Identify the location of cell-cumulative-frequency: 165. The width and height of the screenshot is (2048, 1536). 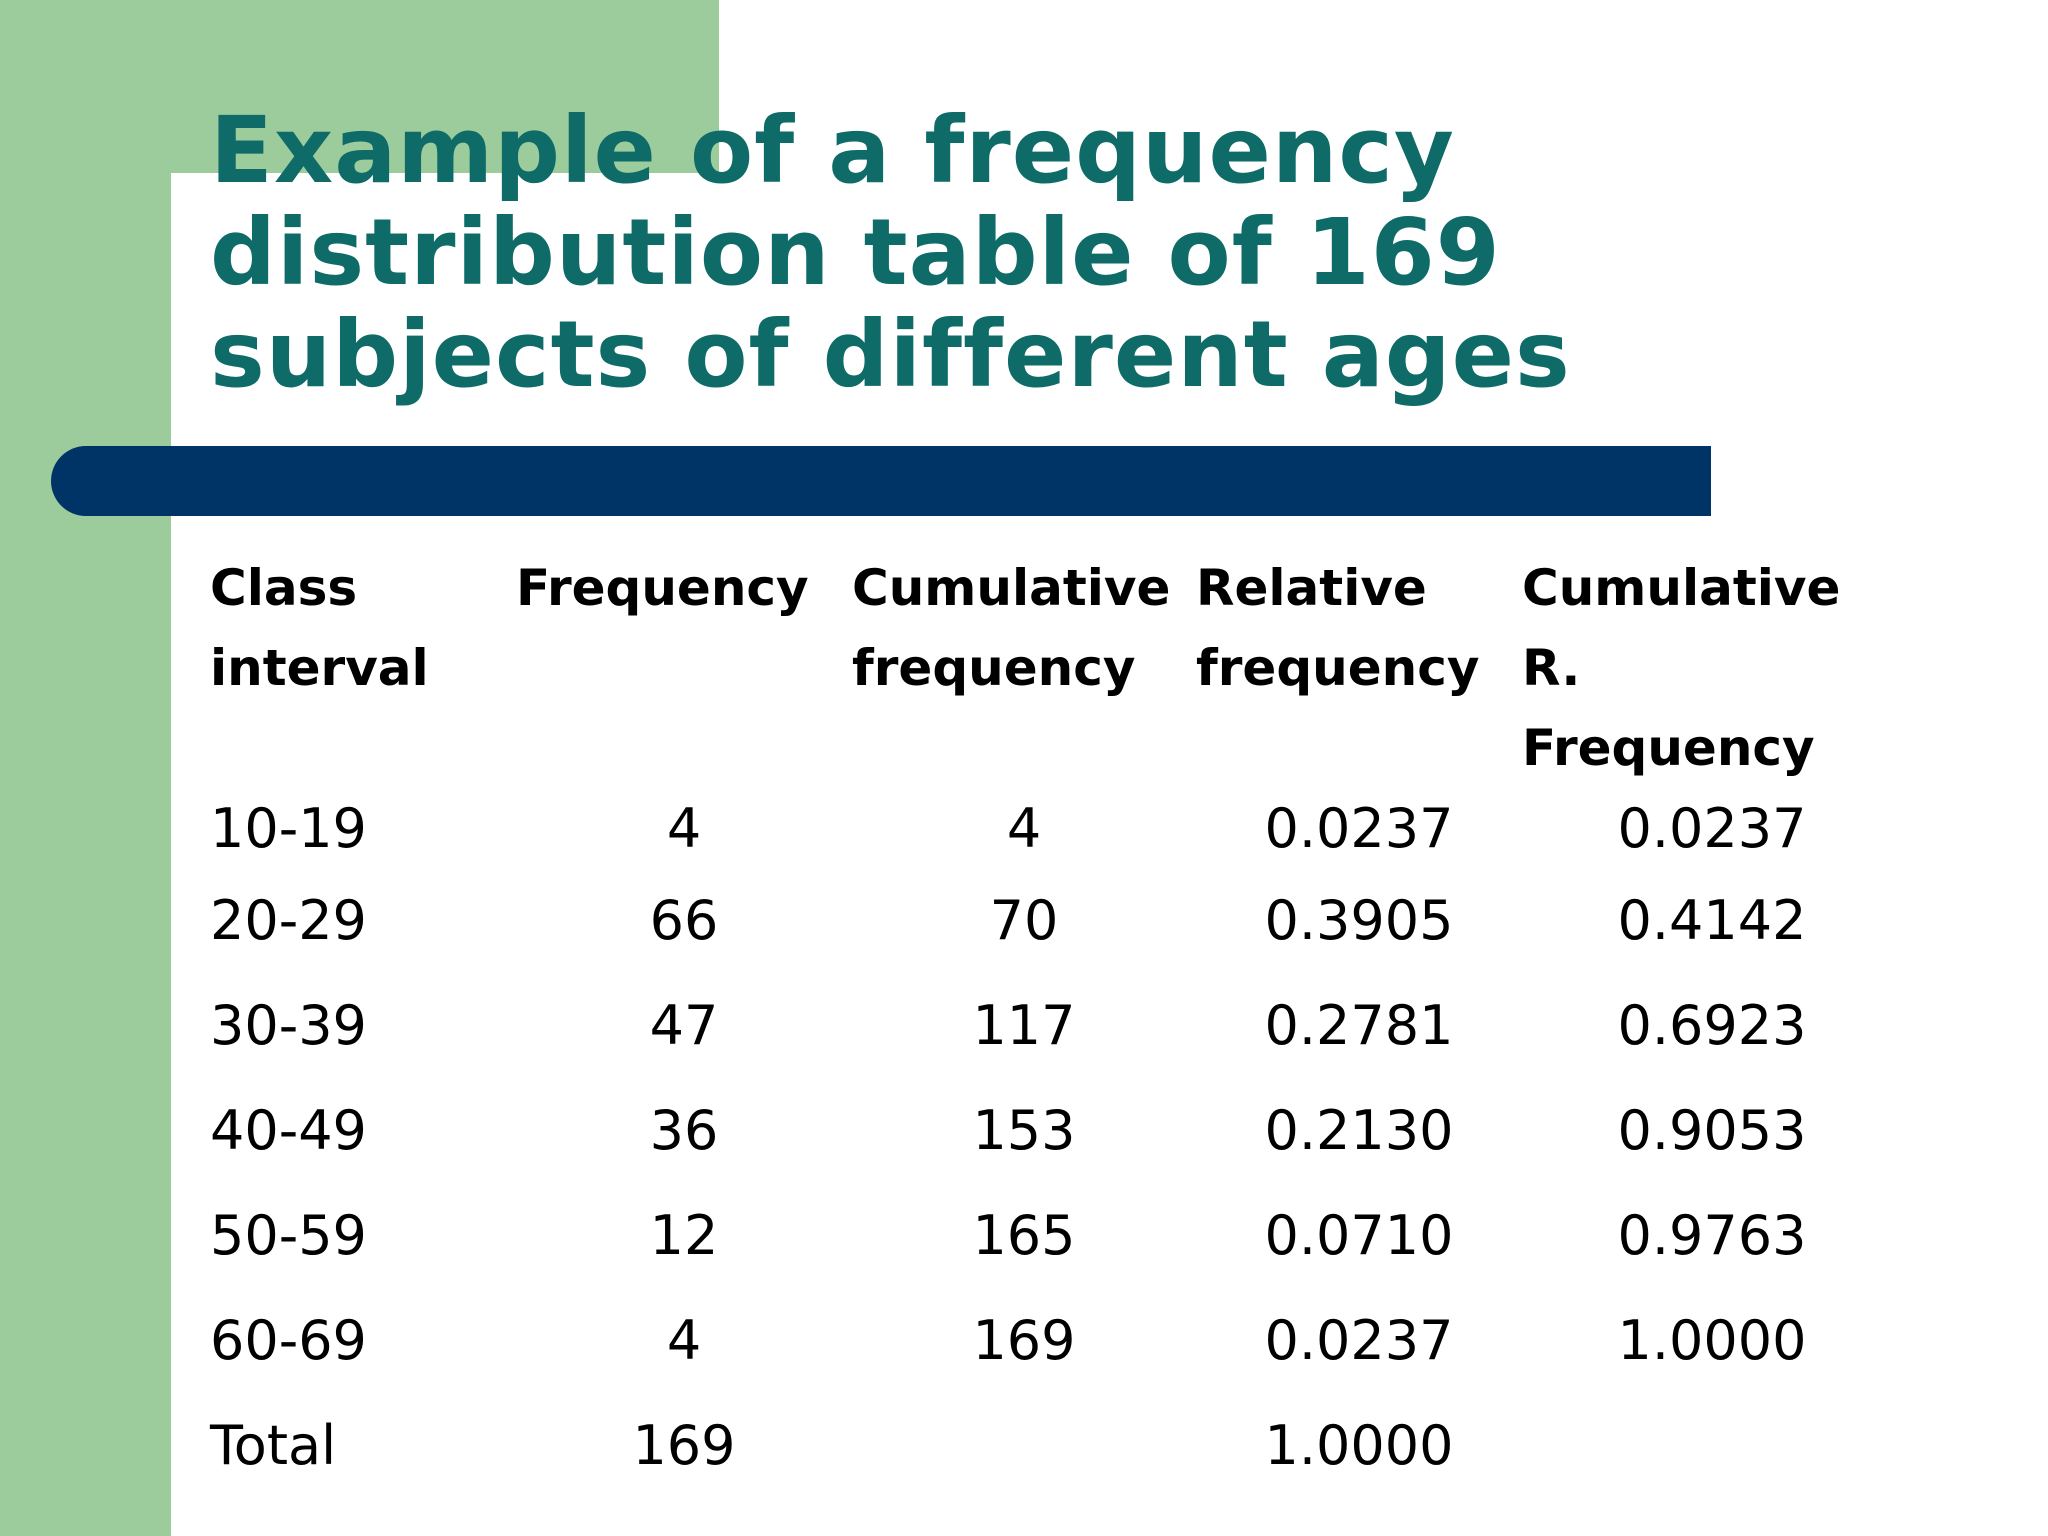
(1024, 1235).